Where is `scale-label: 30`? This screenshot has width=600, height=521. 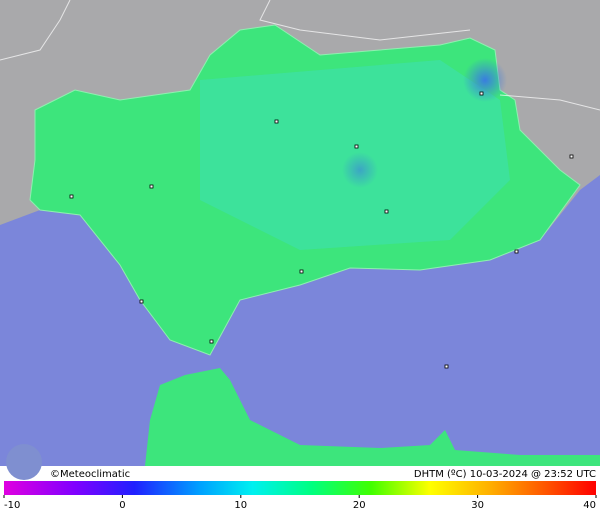 scale-label: 30 is located at coordinates (477, 505).